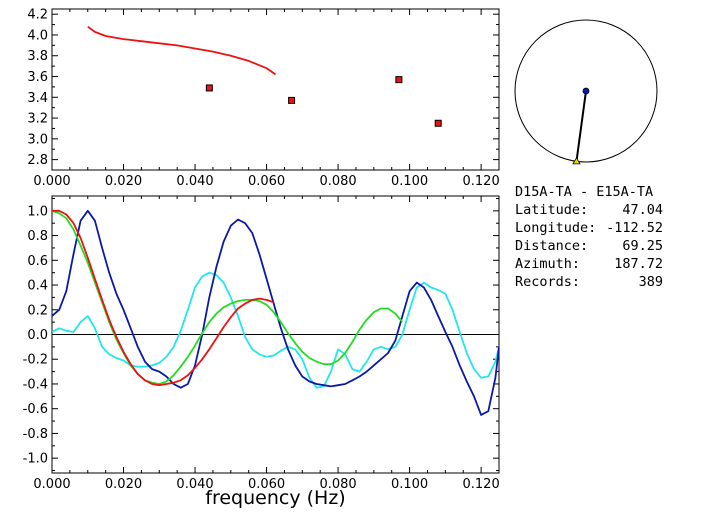  What do you see at coordinates (37, 35) in the screenshot?
I see `y-tick-label: 4.0` at bounding box center [37, 35].